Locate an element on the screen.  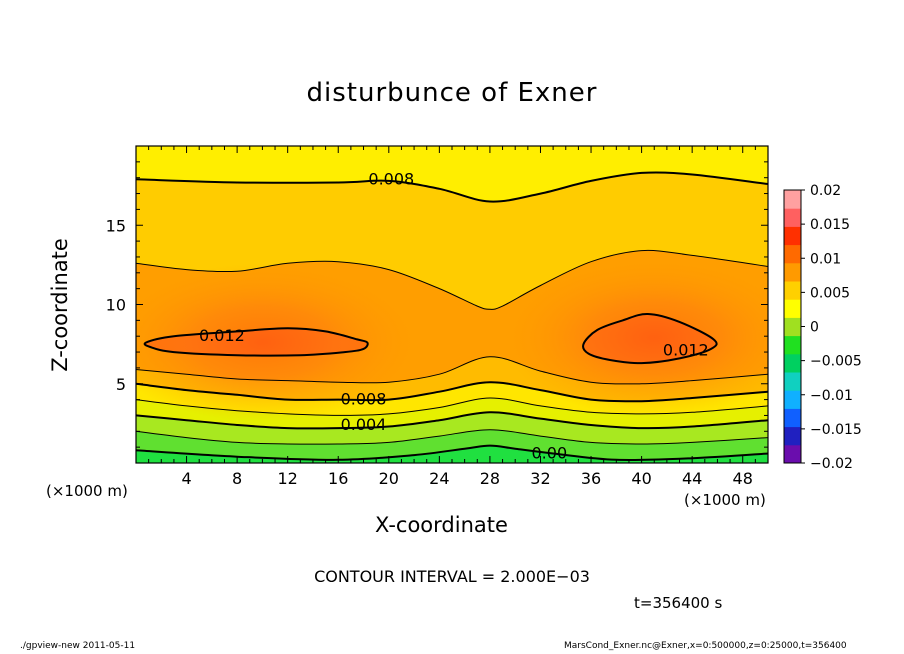
colorbar-label-9: −0.02 is located at coordinates (831, 464).